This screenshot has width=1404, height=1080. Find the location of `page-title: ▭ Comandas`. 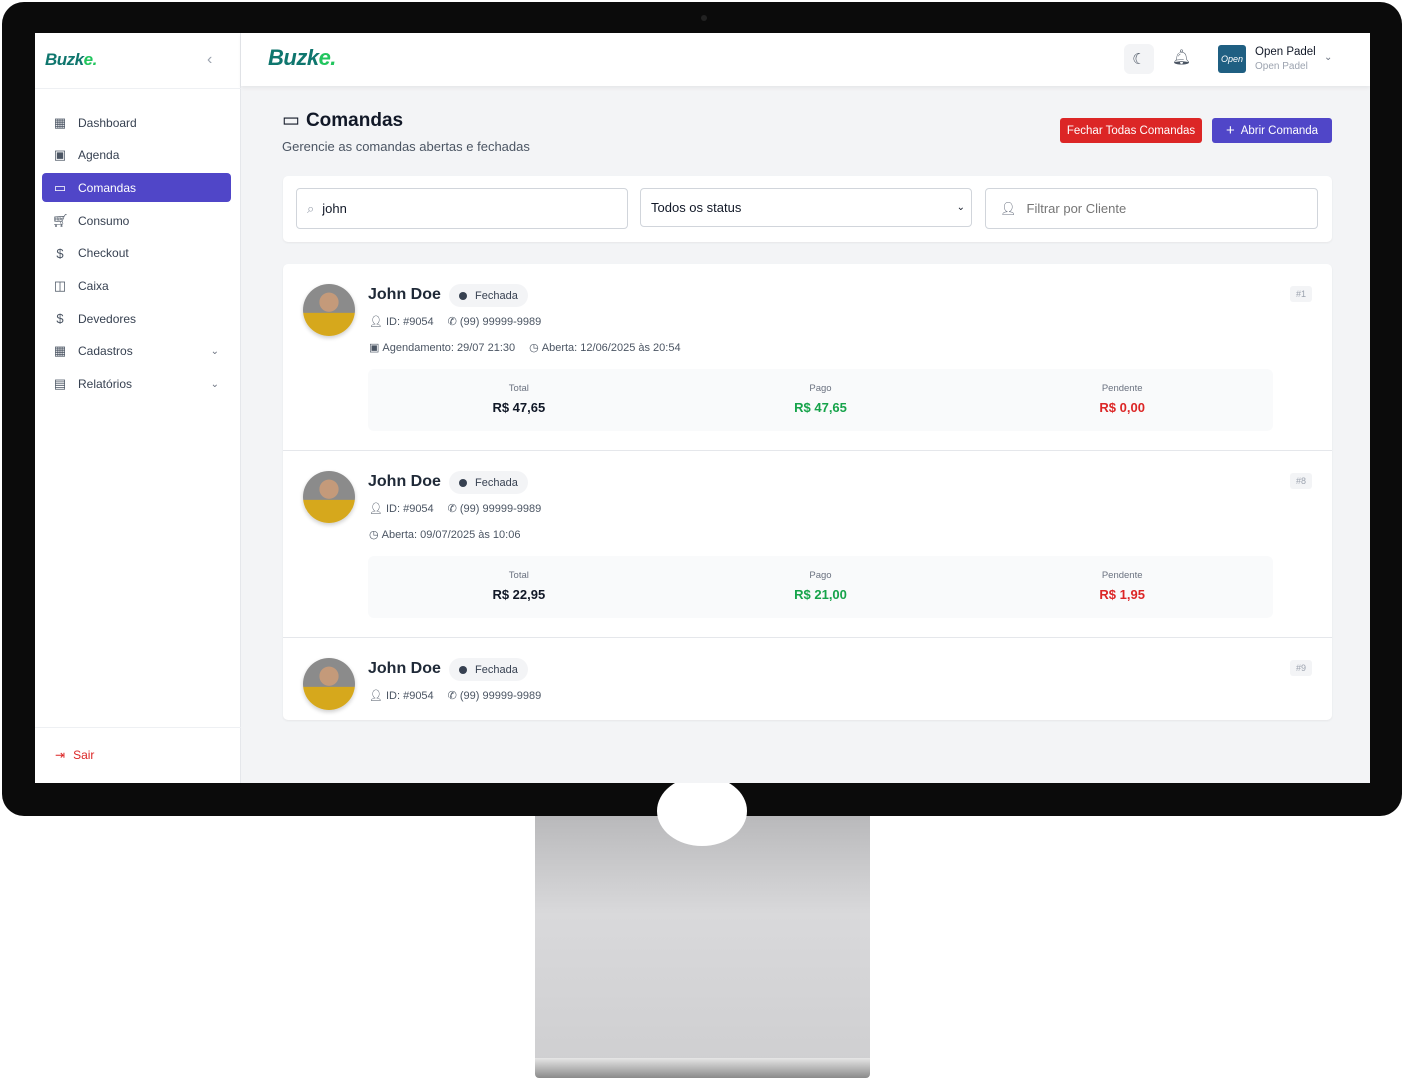

page-title: ▭ Comandas is located at coordinates (342, 120).